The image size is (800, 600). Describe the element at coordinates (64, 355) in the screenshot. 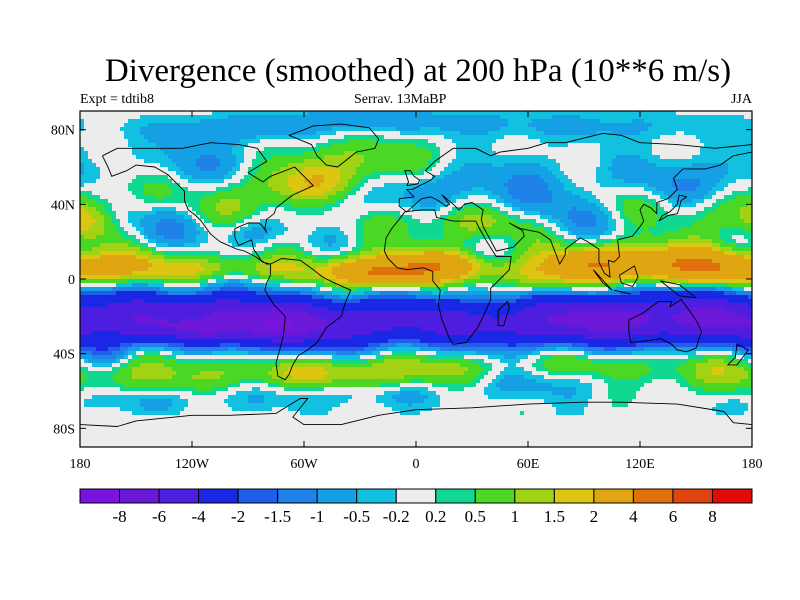

I see `lat-tick-label: 40S` at that location.